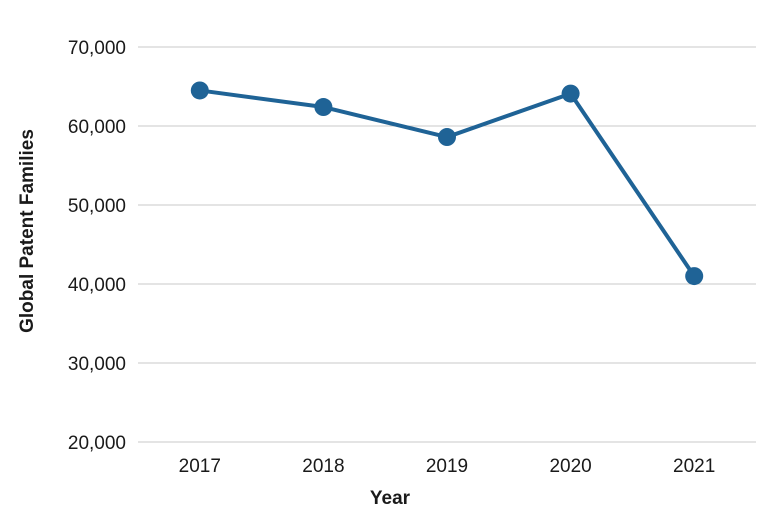 The height and width of the screenshot is (520, 780). Describe the element at coordinates (694, 466) in the screenshot. I see `x-tick-label: 2021` at that location.